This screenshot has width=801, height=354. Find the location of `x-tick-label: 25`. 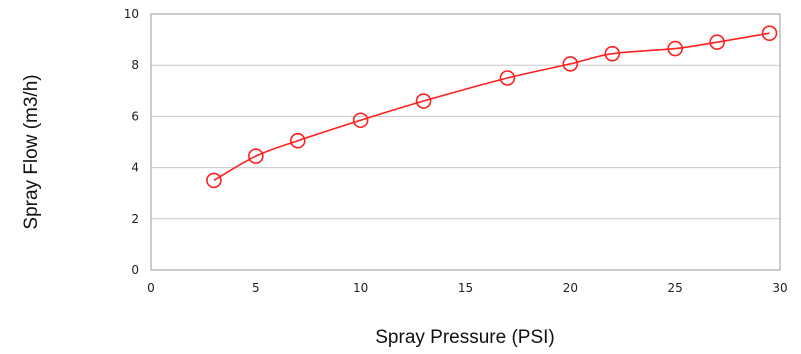

x-tick-label: 25 is located at coordinates (675, 288).